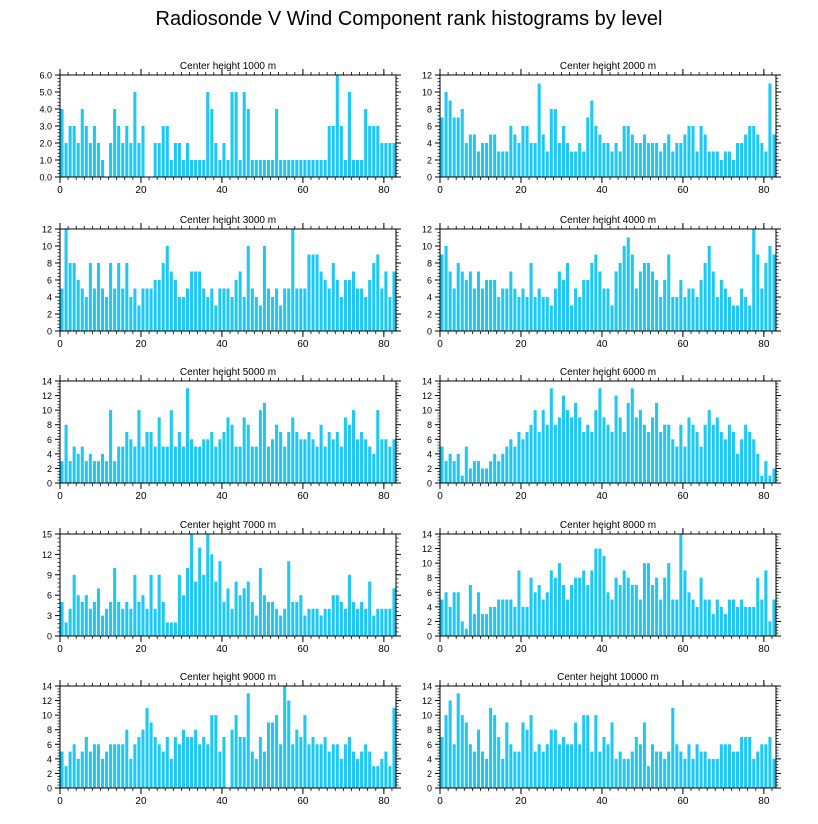  Describe the element at coordinates (49, 315) in the screenshot. I see `y-tick-label: 2` at that location.